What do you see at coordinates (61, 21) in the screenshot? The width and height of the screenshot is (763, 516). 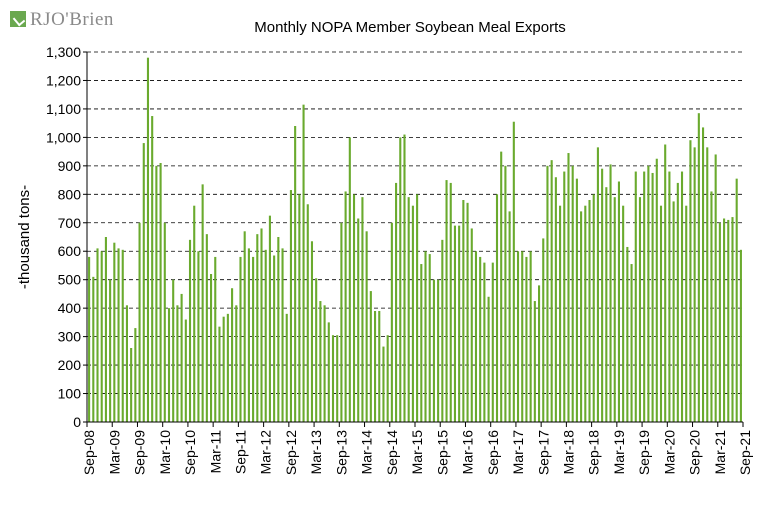 I see `rjobrien-logo: RJO'Brien` at bounding box center [61, 21].